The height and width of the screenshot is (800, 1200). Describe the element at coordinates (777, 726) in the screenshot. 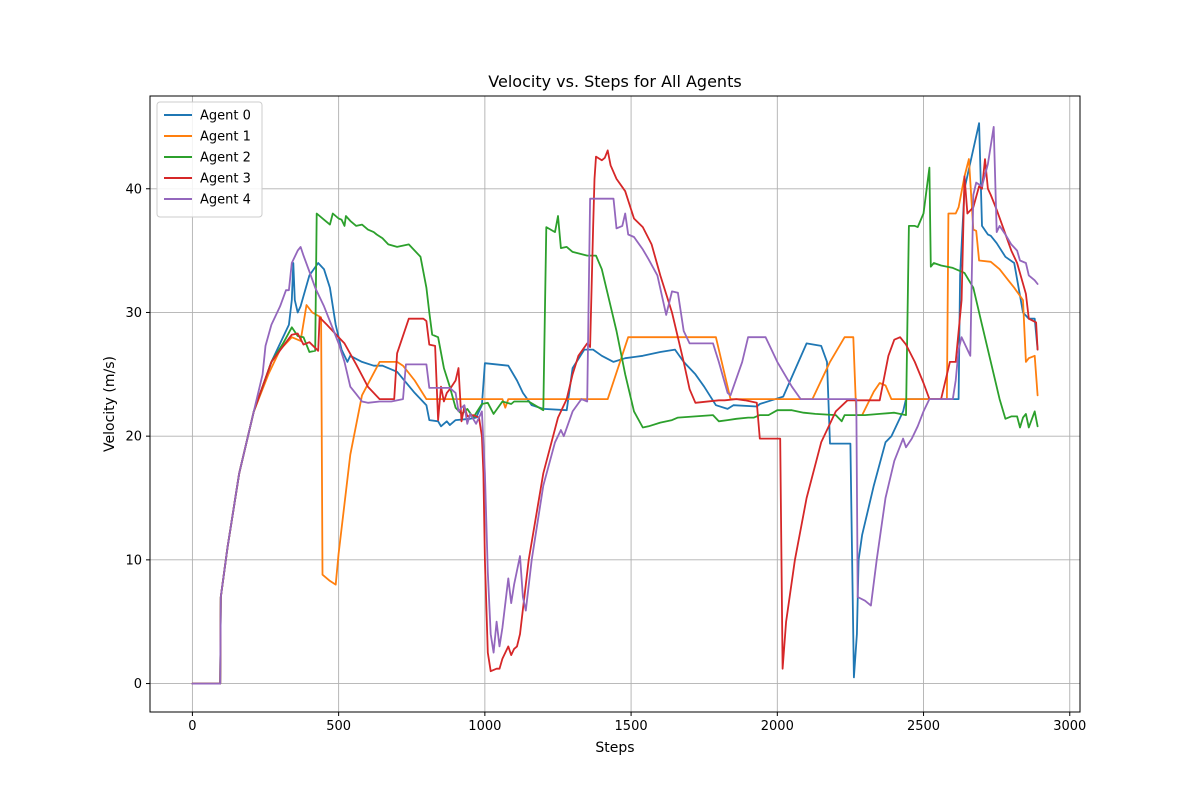

I see `x-tick-label: 2000` at that location.